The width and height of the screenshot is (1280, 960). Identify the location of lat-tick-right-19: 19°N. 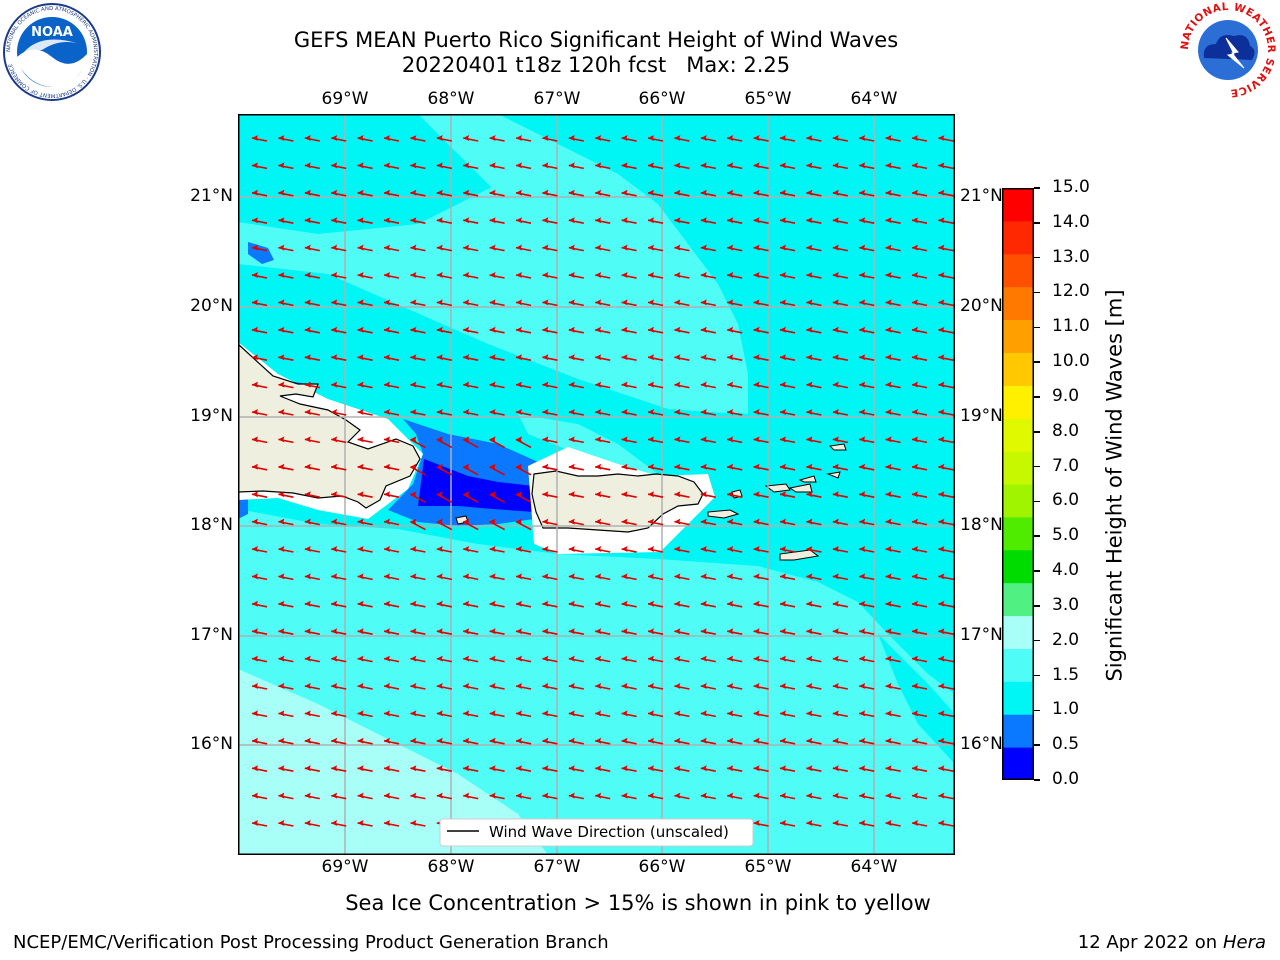
(981, 416).